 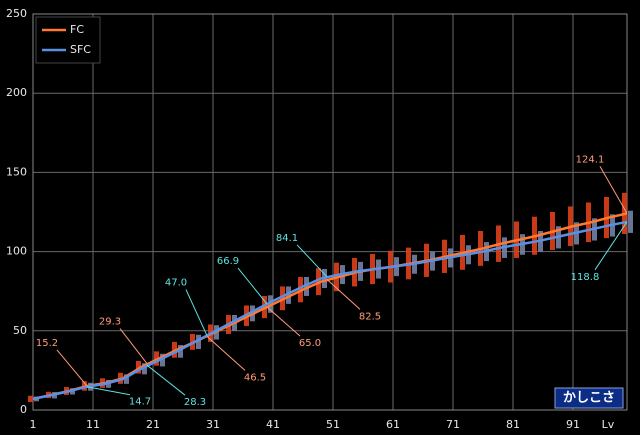 I want to click on x-axis-label: Lv, so click(x=608, y=424).